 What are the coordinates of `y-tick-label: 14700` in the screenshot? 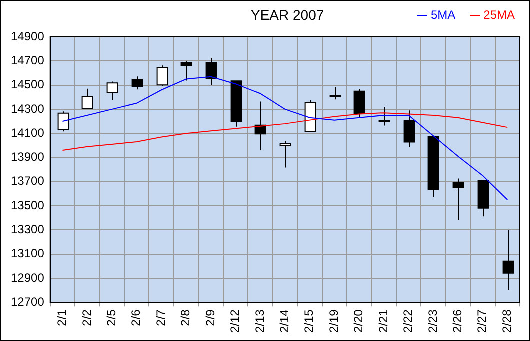 It's located at (27, 60).